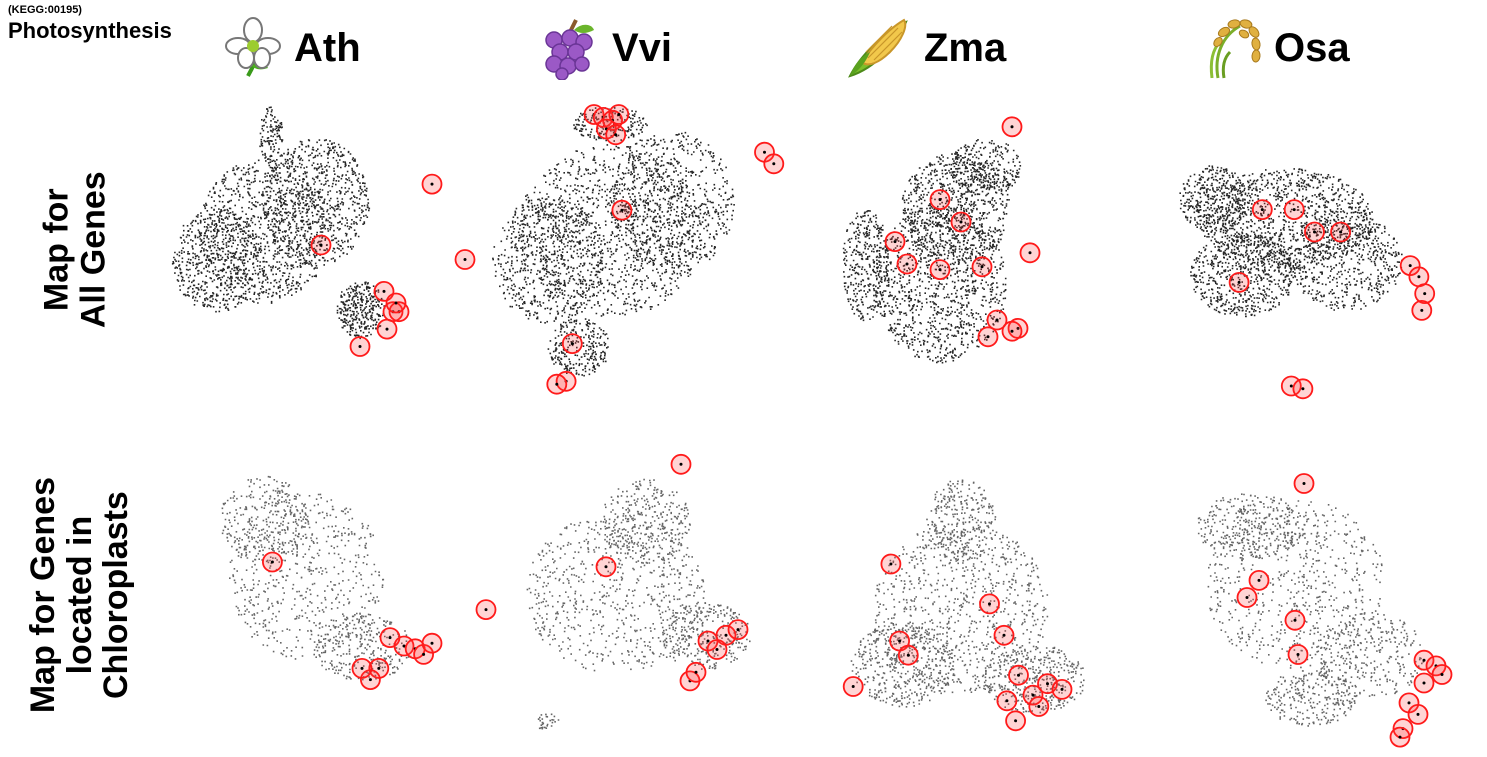 The width and height of the screenshot is (1487, 757). I want to click on species-header-zma: Zma, so click(926, 48).